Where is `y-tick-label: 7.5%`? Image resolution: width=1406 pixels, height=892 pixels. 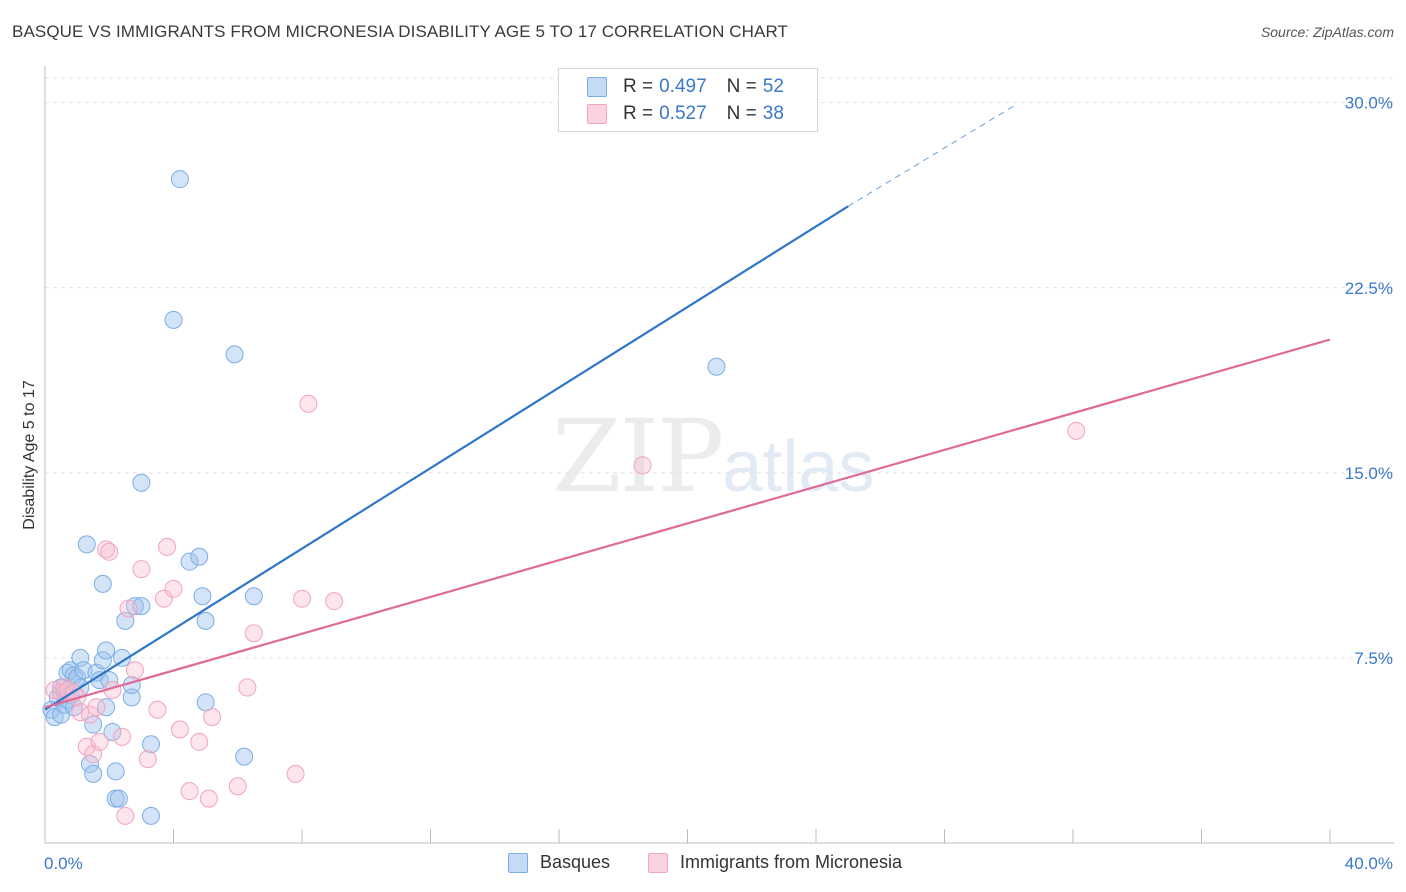 y-tick-label: 7.5% is located at coordinates (1373, 658).